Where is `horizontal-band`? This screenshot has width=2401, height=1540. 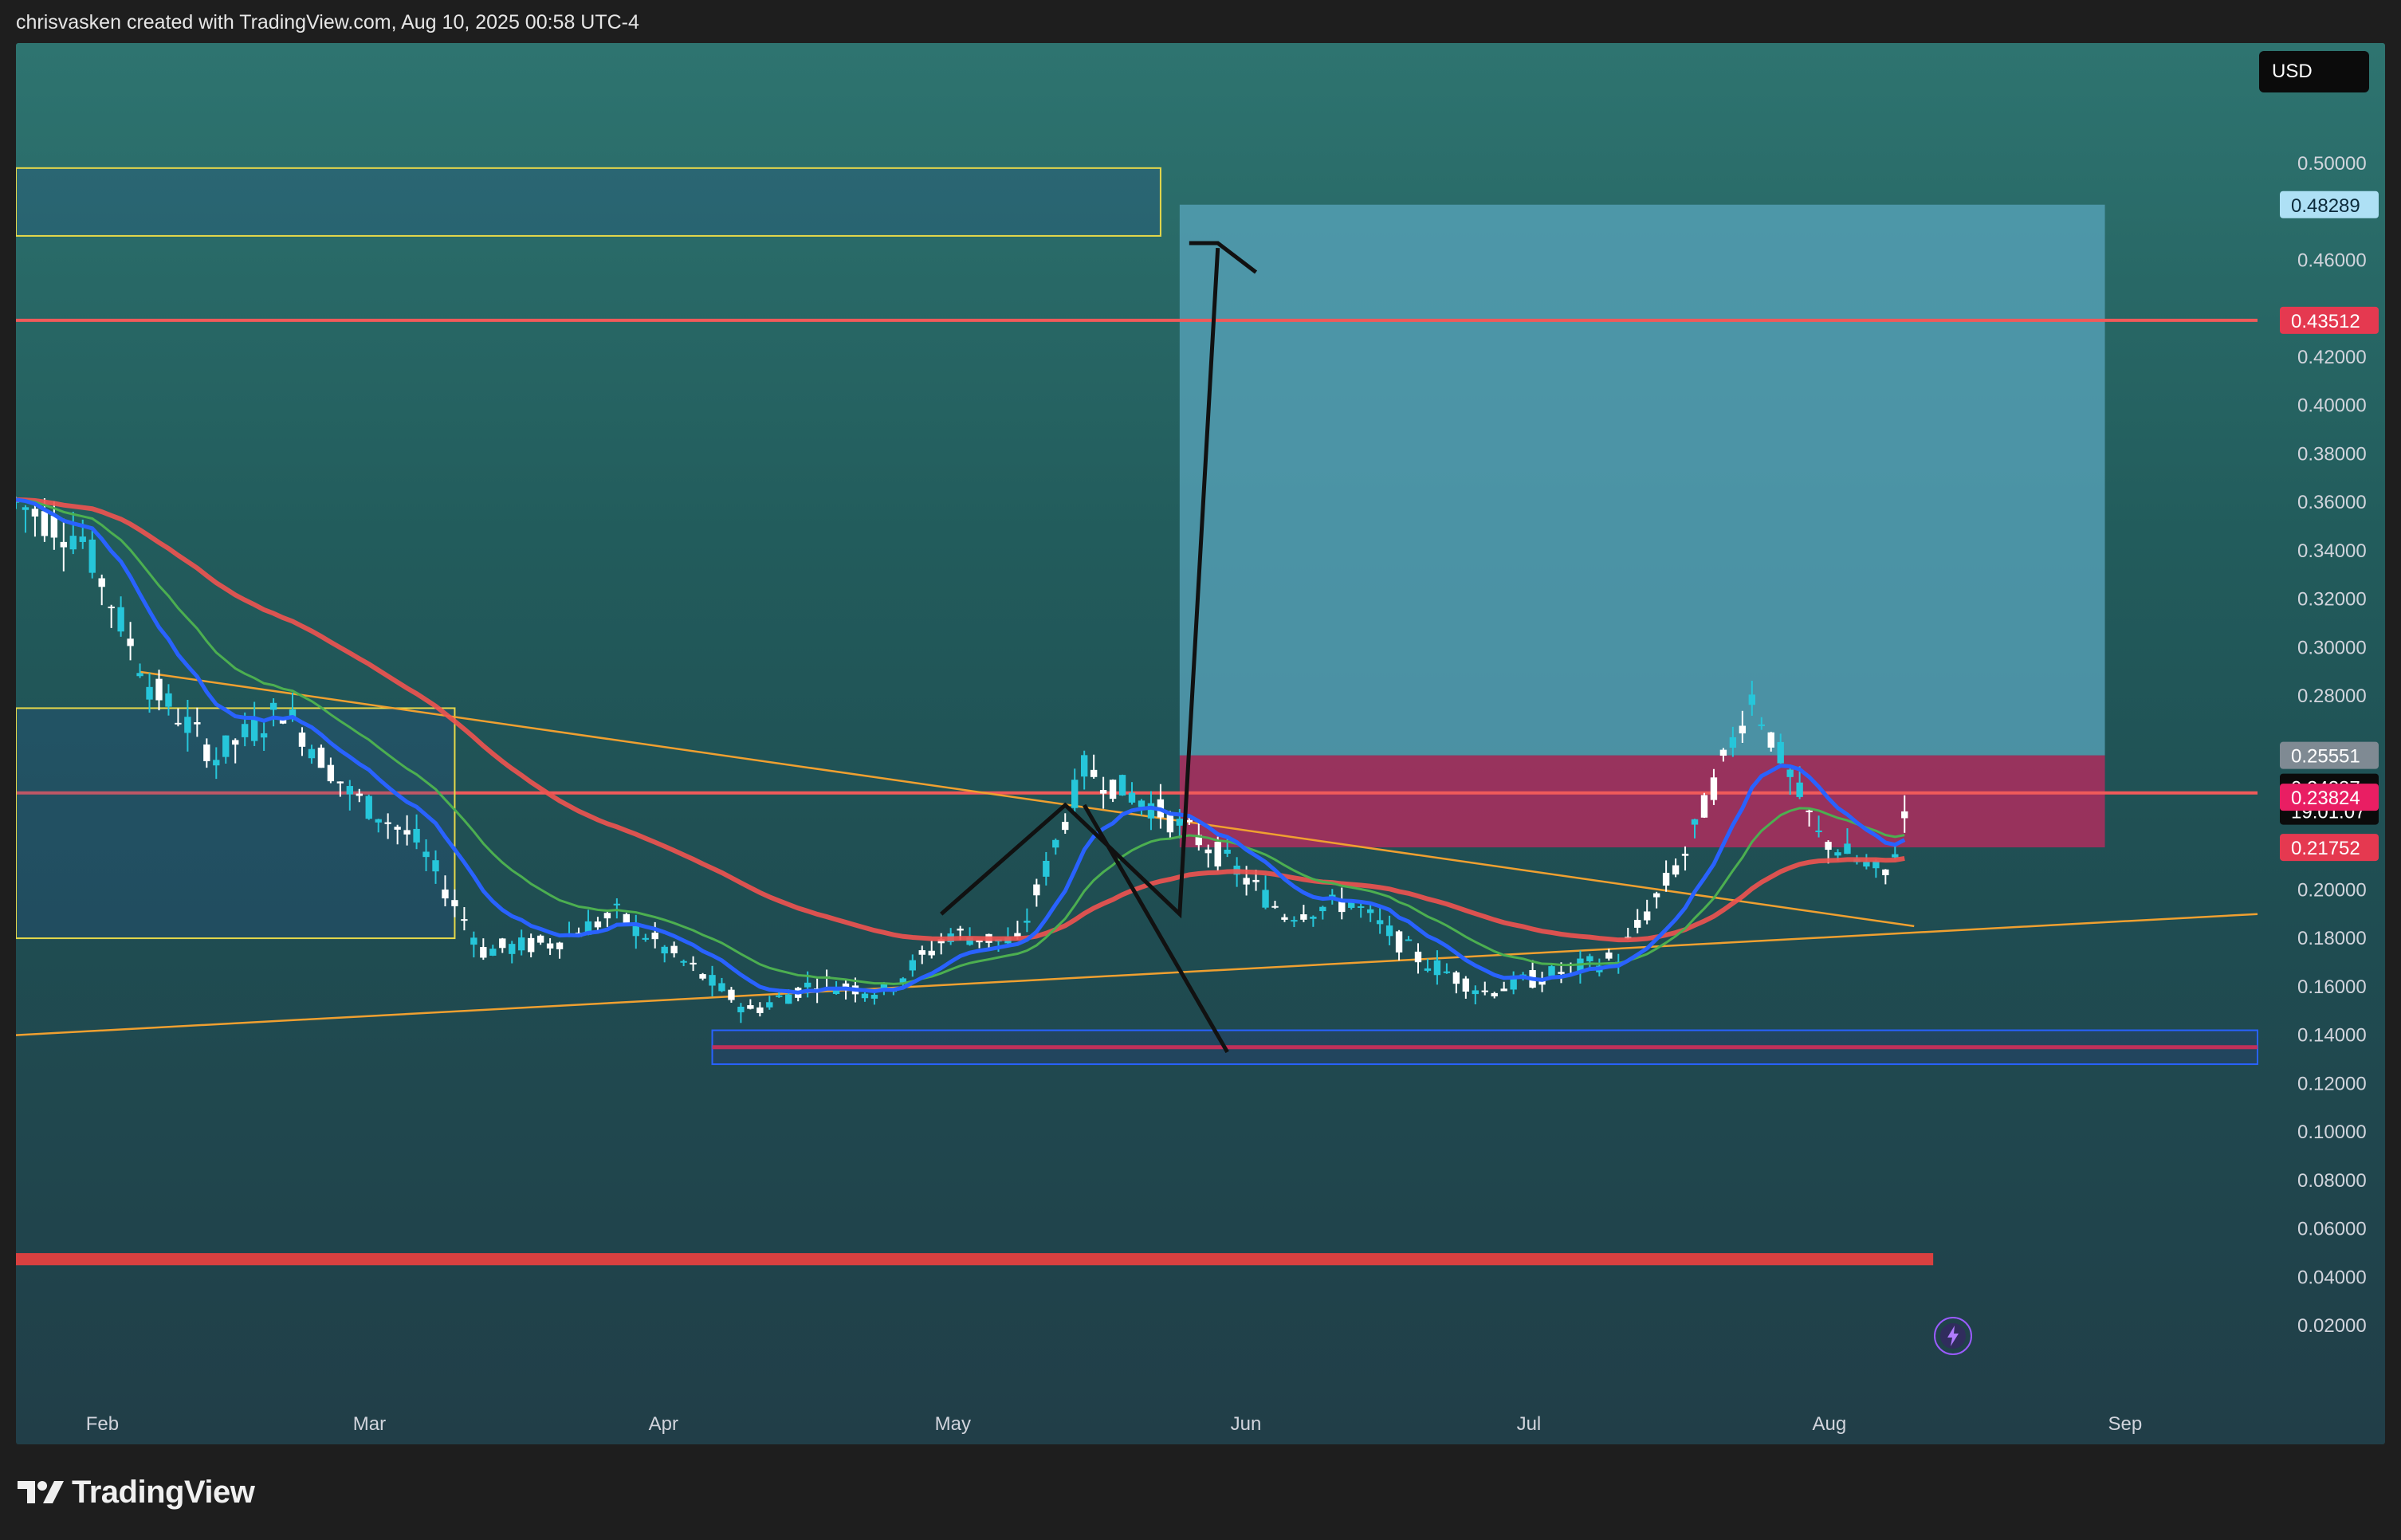 horizontal-band is located at coordinates (975, 1259).